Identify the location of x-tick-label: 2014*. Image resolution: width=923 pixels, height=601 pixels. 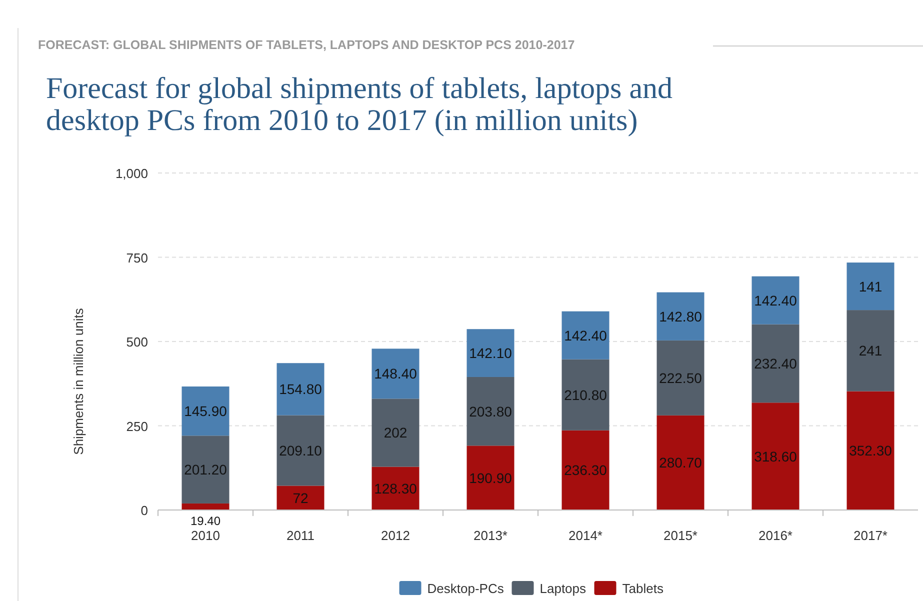
(585, 535).